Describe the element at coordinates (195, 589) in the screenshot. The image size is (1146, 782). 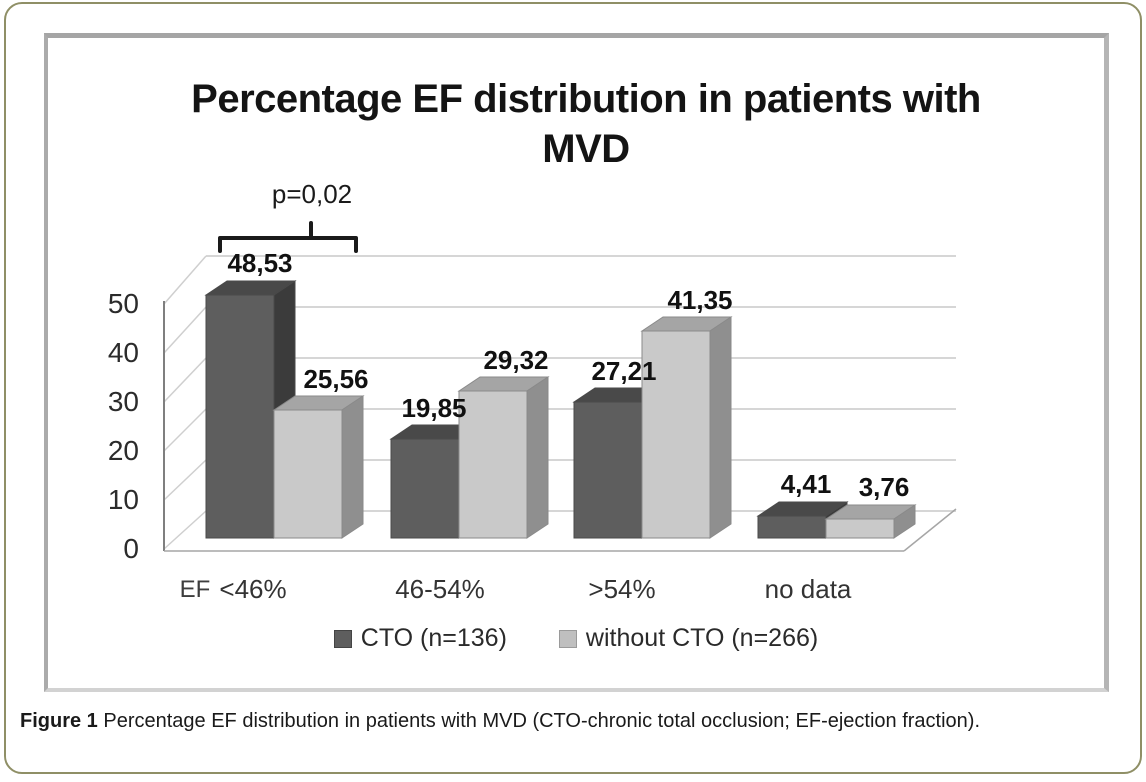
I see `x-axis-title-ef: EF` at that location.